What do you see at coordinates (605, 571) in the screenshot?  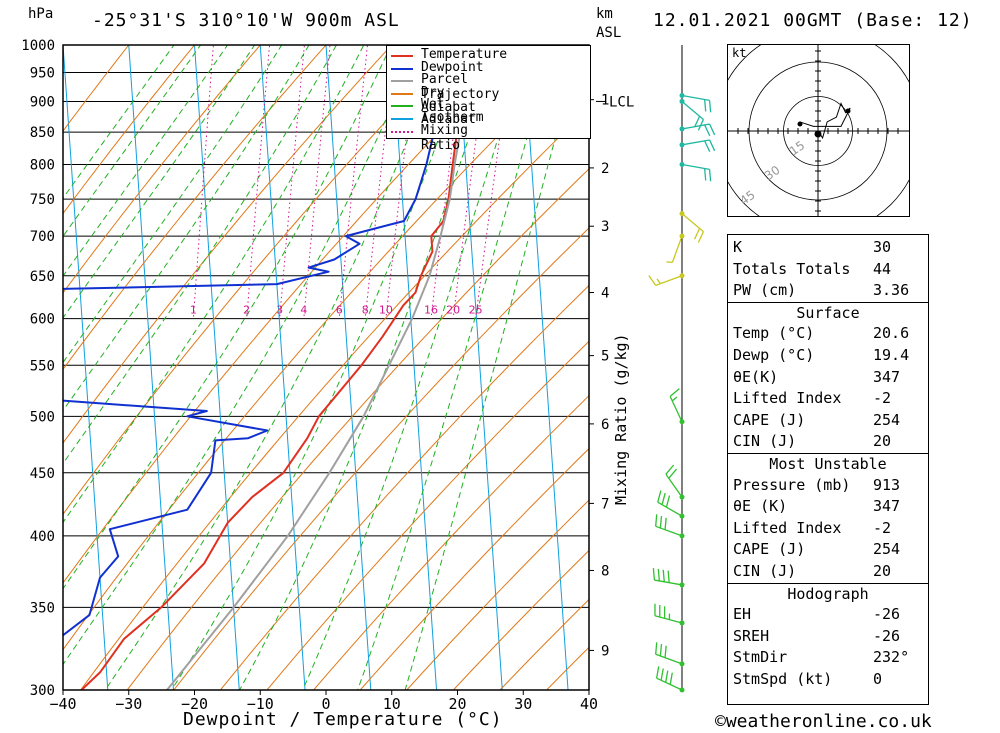 I see `km-tick-label: 8` at bounding box center [605, 571].